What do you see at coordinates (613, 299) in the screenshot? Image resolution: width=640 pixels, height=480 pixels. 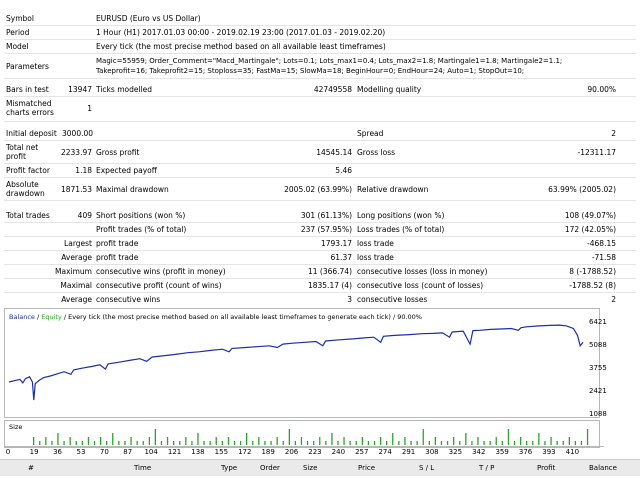 I see `acl-value: 2` at bounding box center [613, 299].